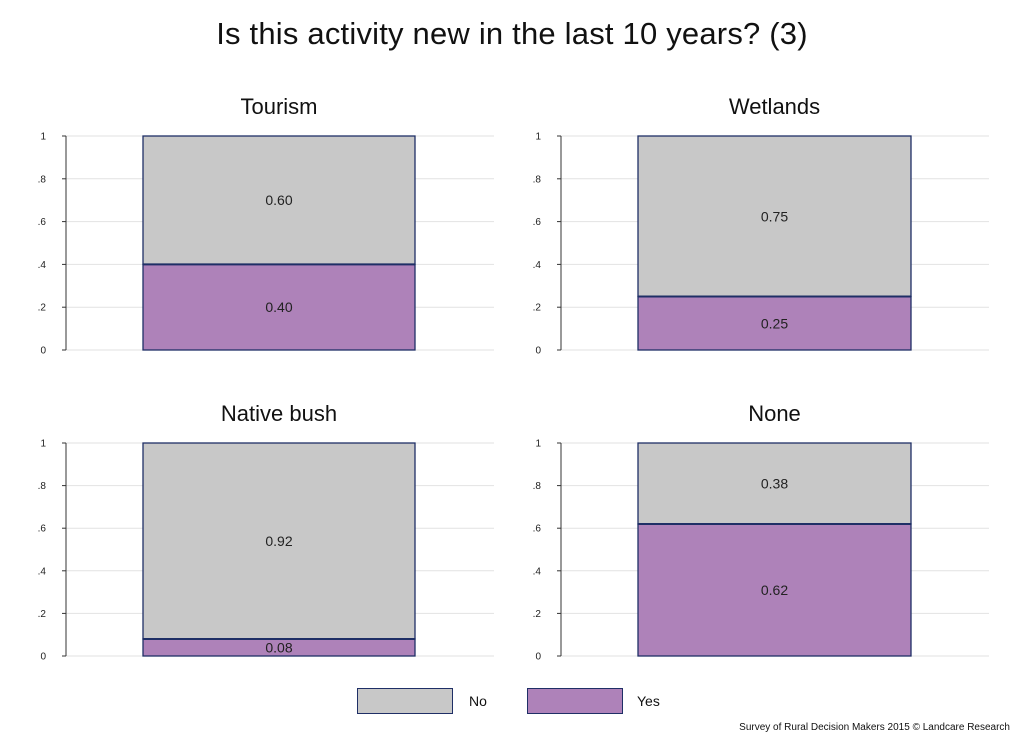  What do you see at coordinates (42, 486) in the screenshot?
I see `y-tick-label-native-bush: .8` at bounding box center [42, 486].